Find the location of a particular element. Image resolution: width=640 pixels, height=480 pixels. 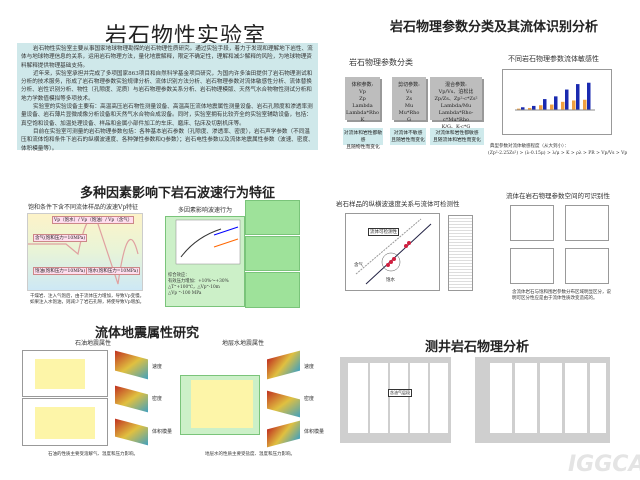

param-group-box: 体积参数: Vp Zp Lambda Lambda*Rho K is located at coordinates (362, 100).